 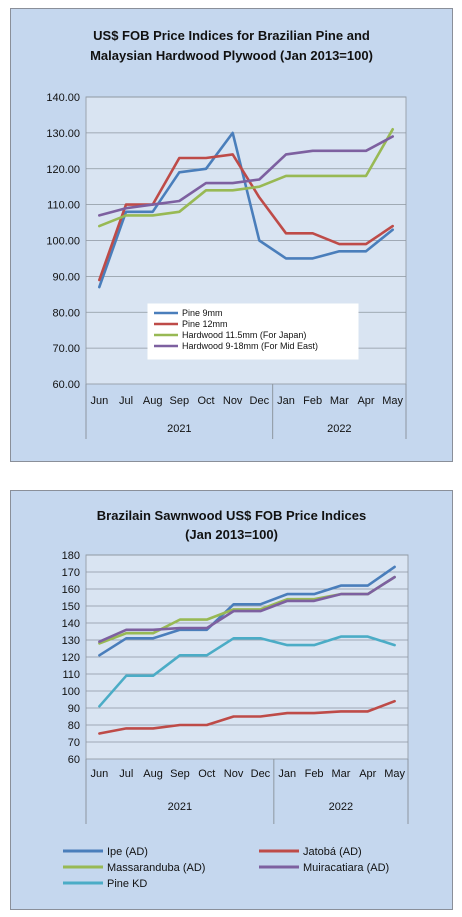 What do you see at coordinates (66, 385) in the screenshot?
I see `y-tick-label: 60.00` at bounding box center [66, 385].